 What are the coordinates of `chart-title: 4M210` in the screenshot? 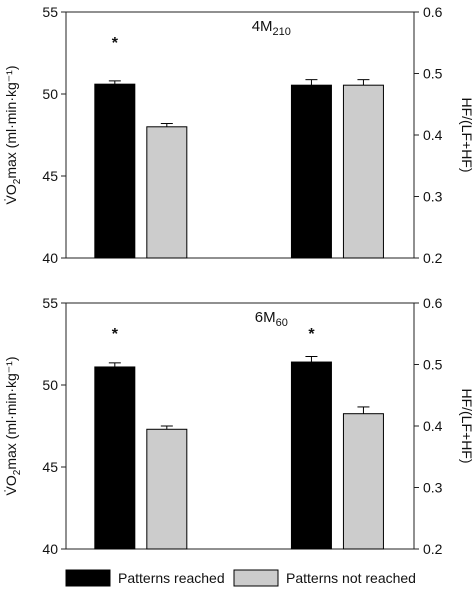 It's located at (271, 28).